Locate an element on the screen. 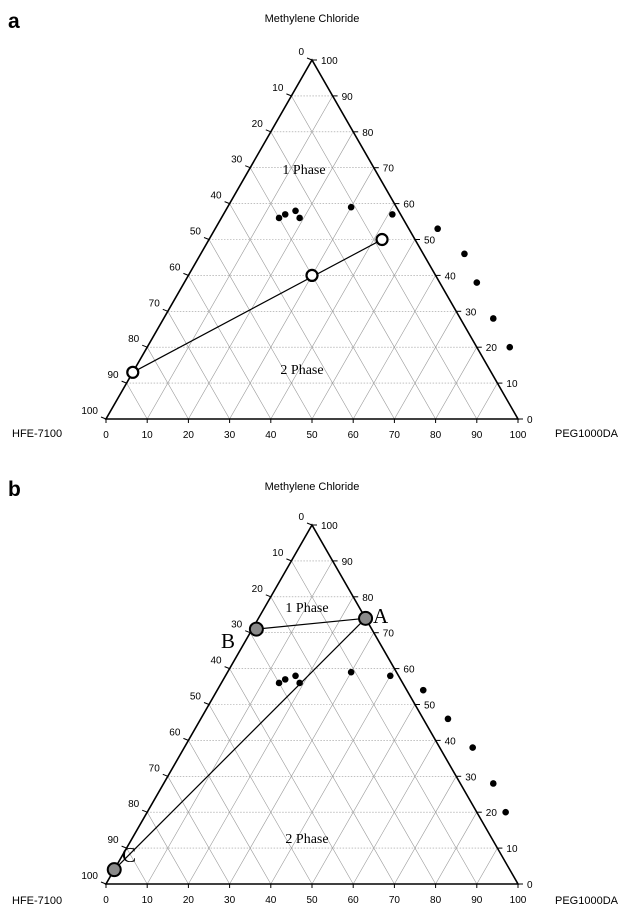 The height and width of the screenshot is (909, 636). tick-label-right-40: 40 is located at coordinates (451, 741).